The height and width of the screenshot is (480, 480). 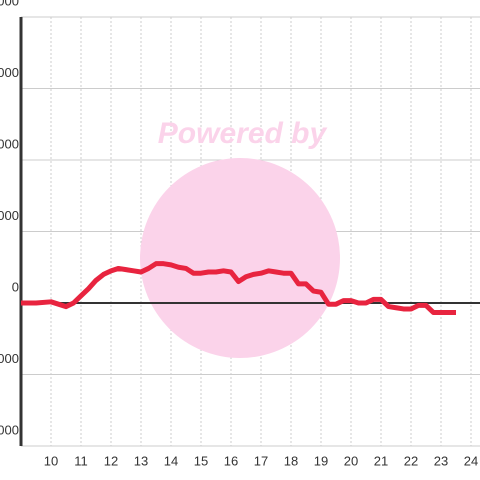 What do you see at coordinates (351, 460) in the screenshot?
I see `x-tick-label: 20` at bounding box center [351, 460].